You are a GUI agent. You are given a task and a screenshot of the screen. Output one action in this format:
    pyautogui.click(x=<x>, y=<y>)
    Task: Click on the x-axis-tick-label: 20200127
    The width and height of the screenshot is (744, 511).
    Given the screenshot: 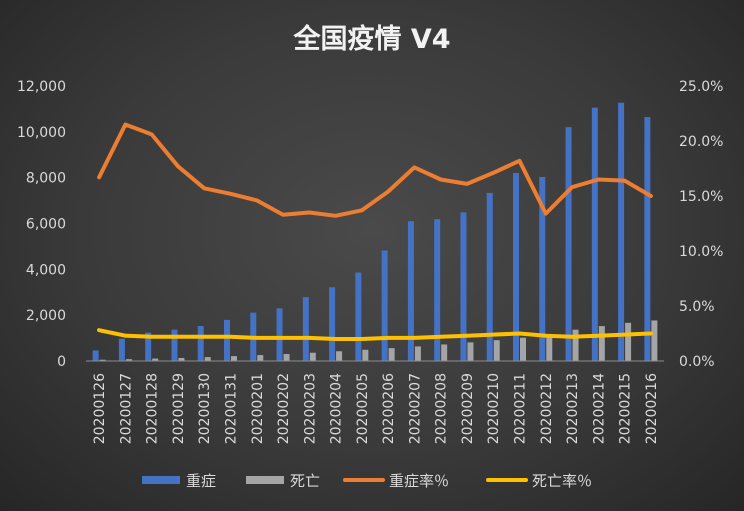 What is the action you would take?
    pyautogui.click(x=126, y=408)
    